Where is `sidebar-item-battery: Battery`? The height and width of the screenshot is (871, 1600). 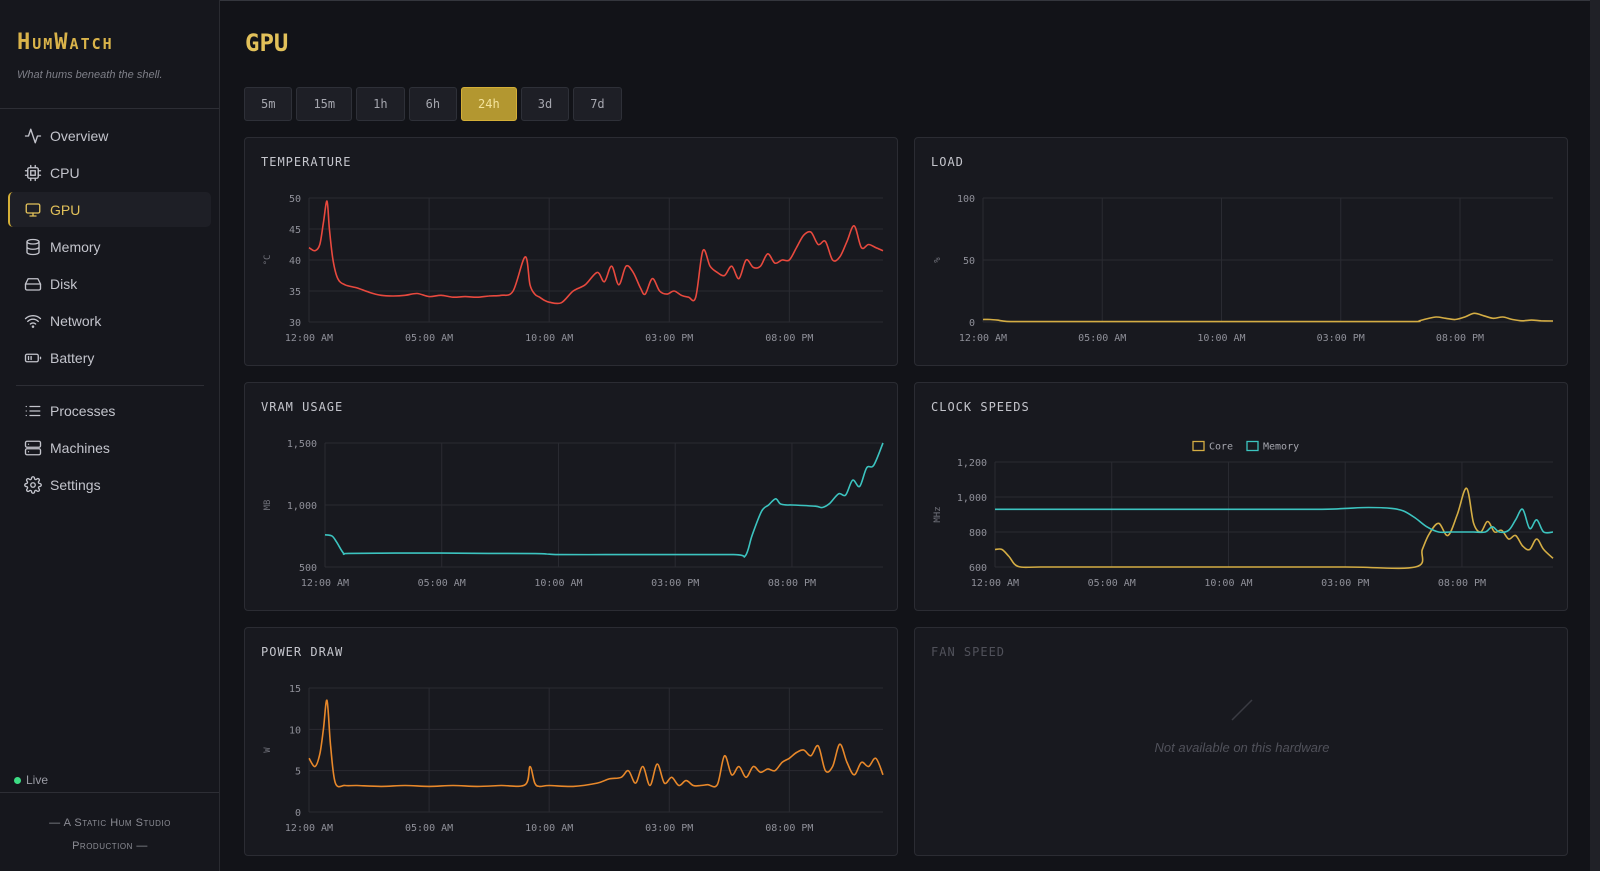
sidebar-item-battery: Battery is located at coordinates (109, 357).